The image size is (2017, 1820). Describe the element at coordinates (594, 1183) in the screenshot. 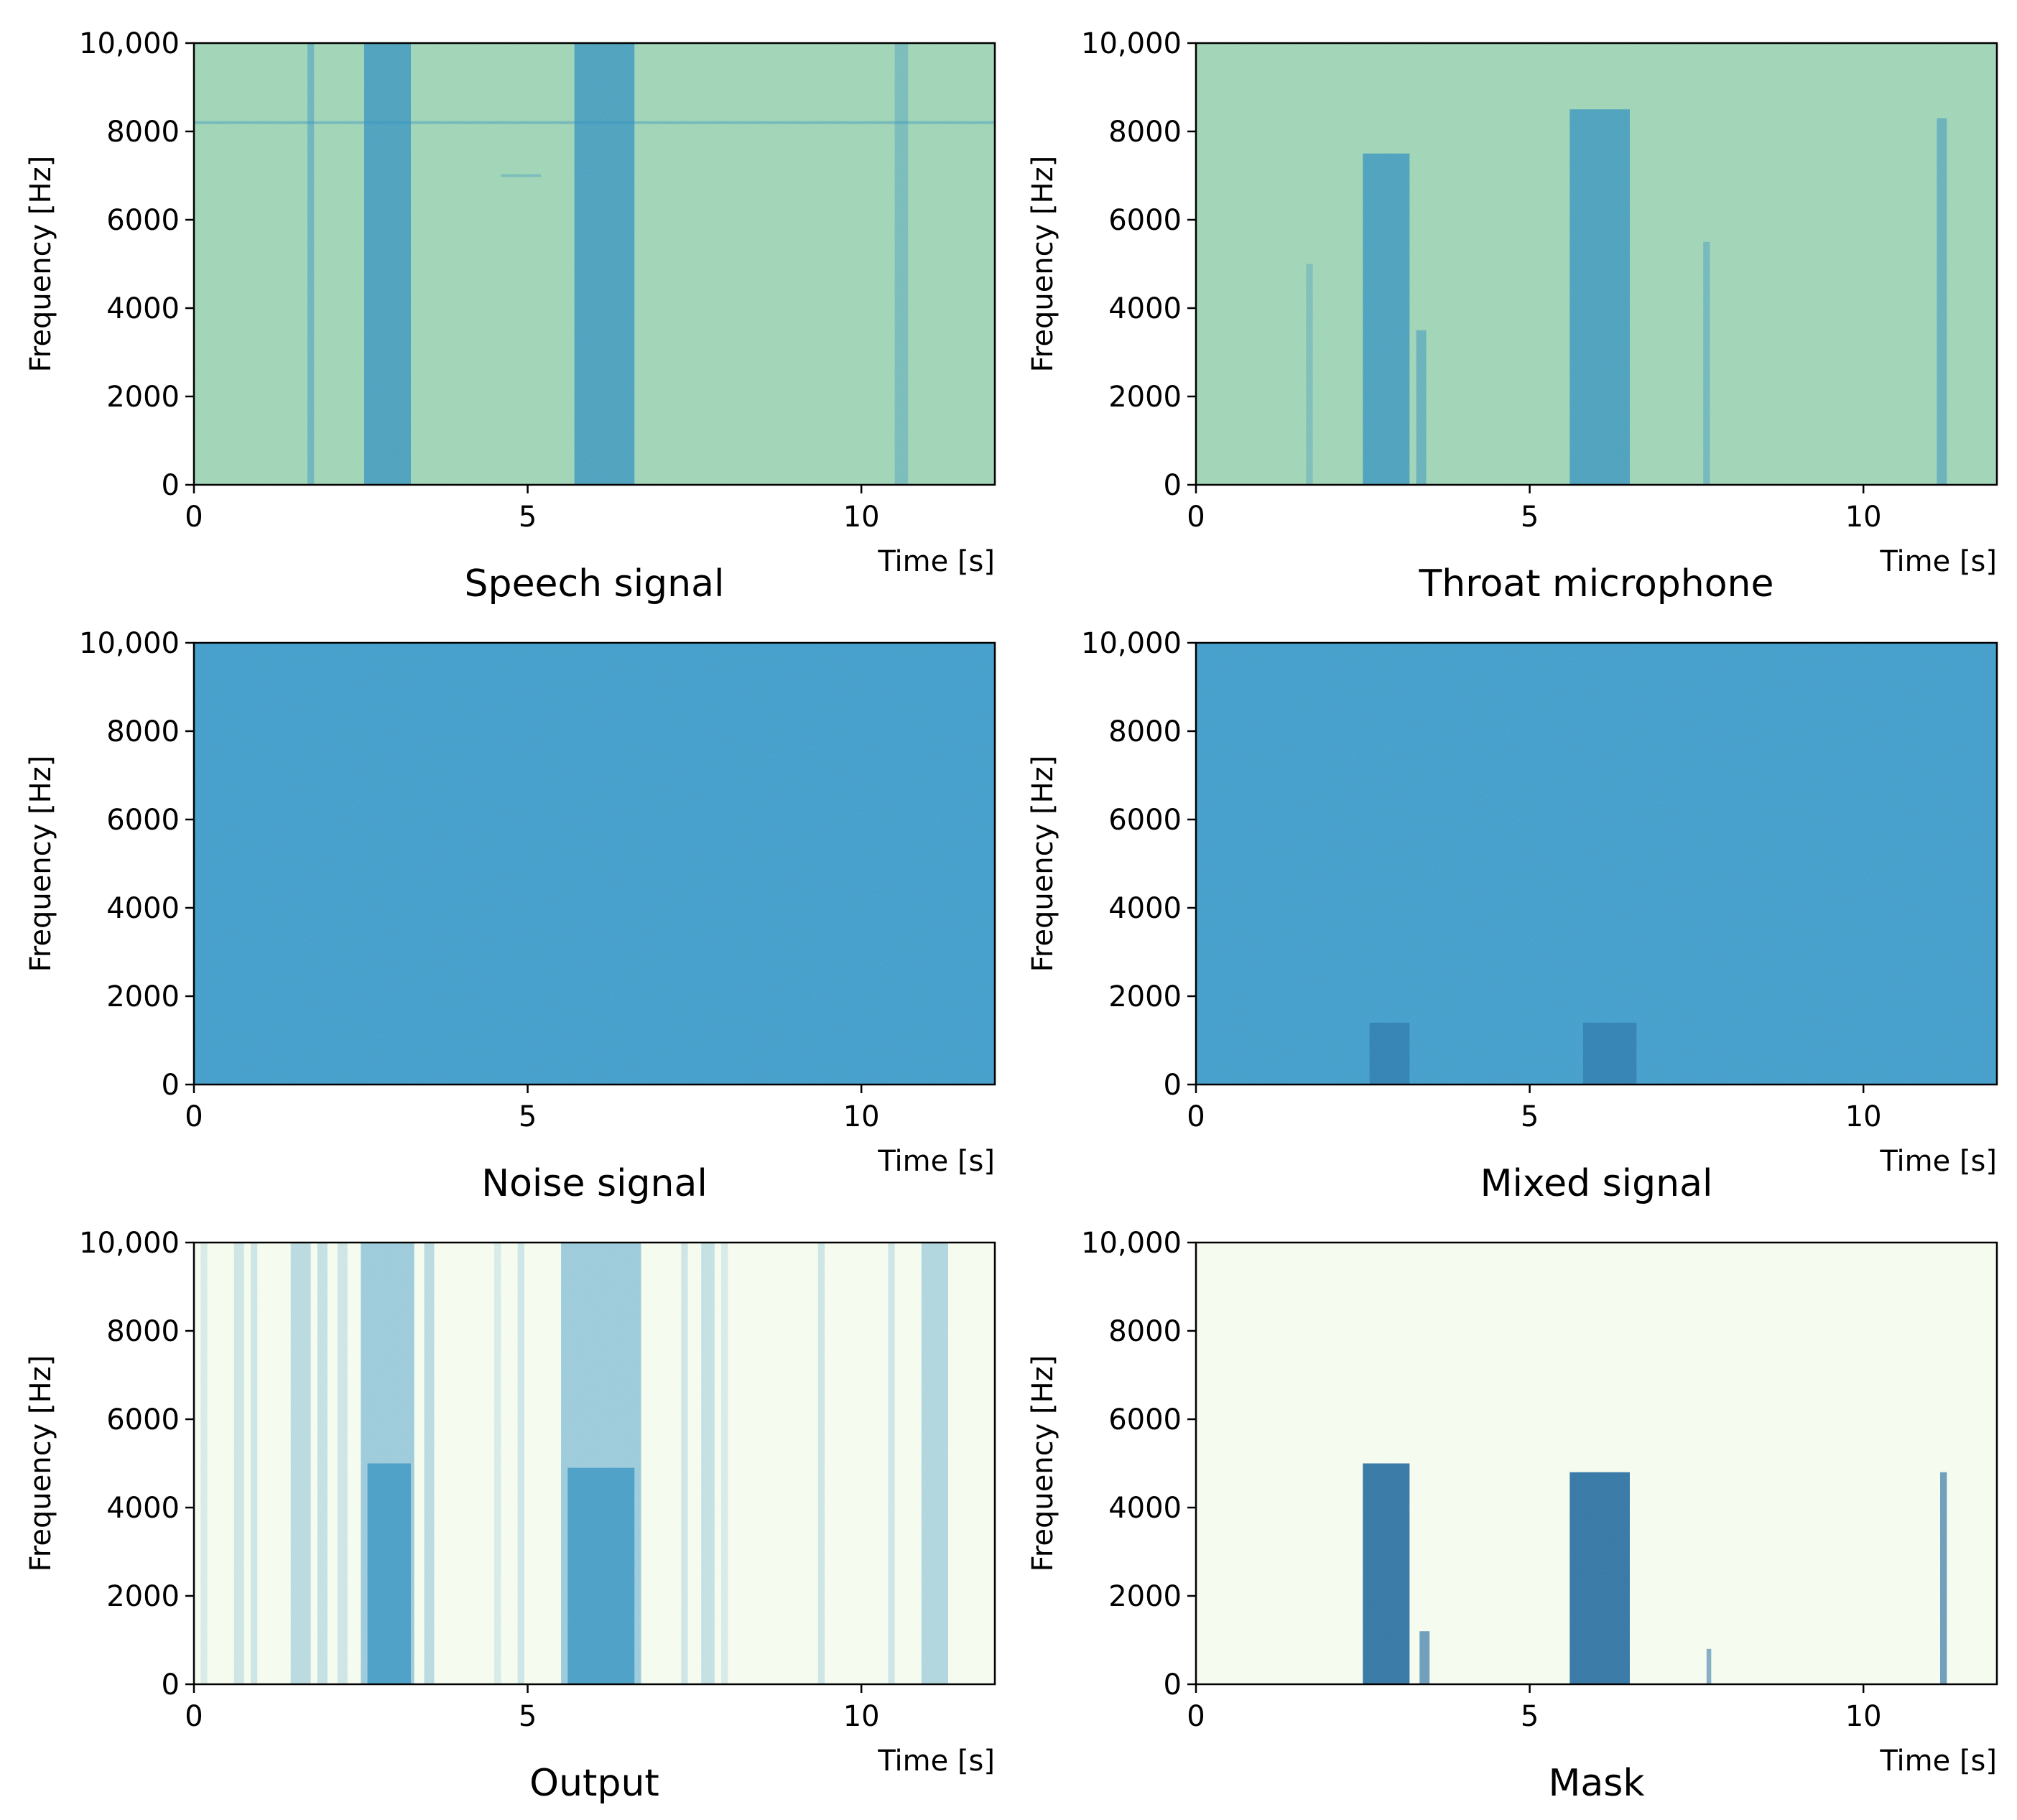

I see `panel-title: Noise signal` at that location.